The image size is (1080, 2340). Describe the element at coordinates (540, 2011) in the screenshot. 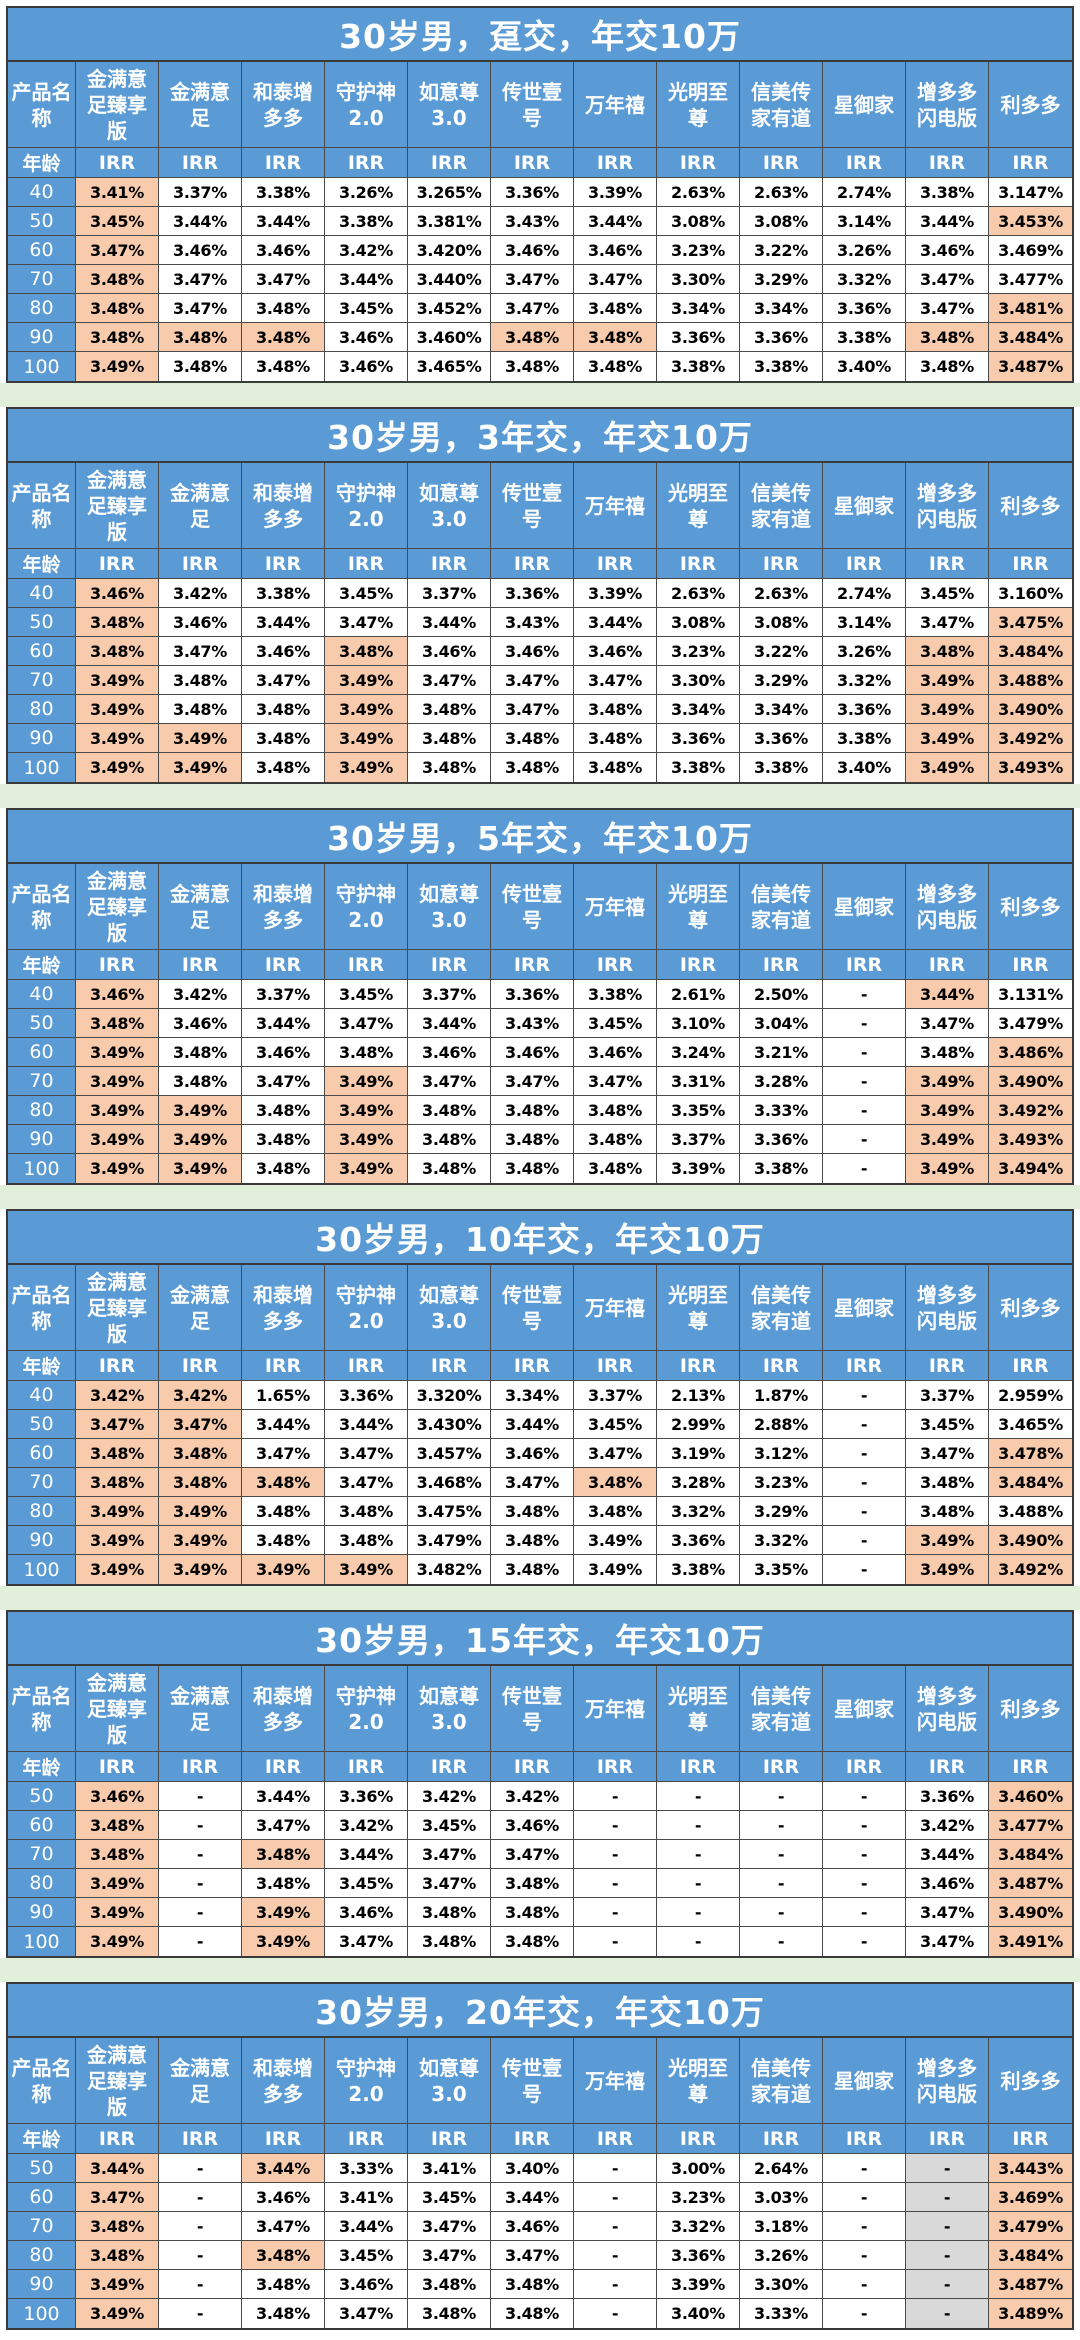

I see `table-title: 30岁男，20年交，年交10万` at that location.